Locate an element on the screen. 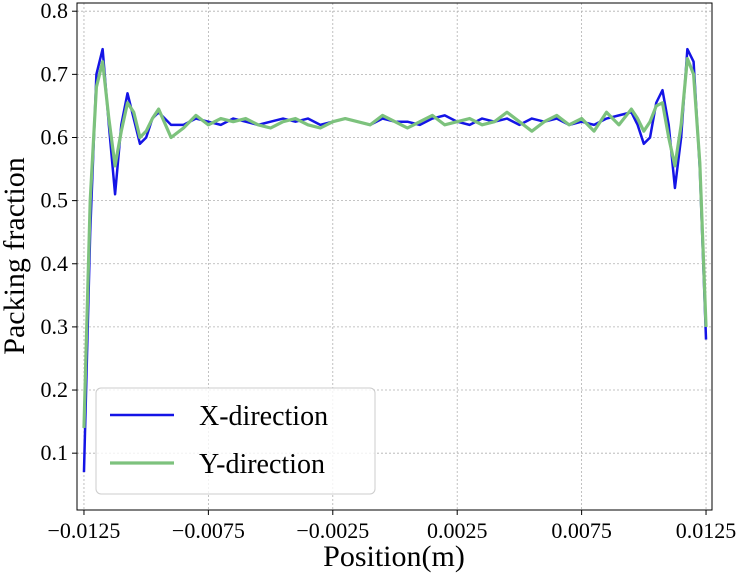  x-axis-label: Position(m) is located at coordinates (394, 556).